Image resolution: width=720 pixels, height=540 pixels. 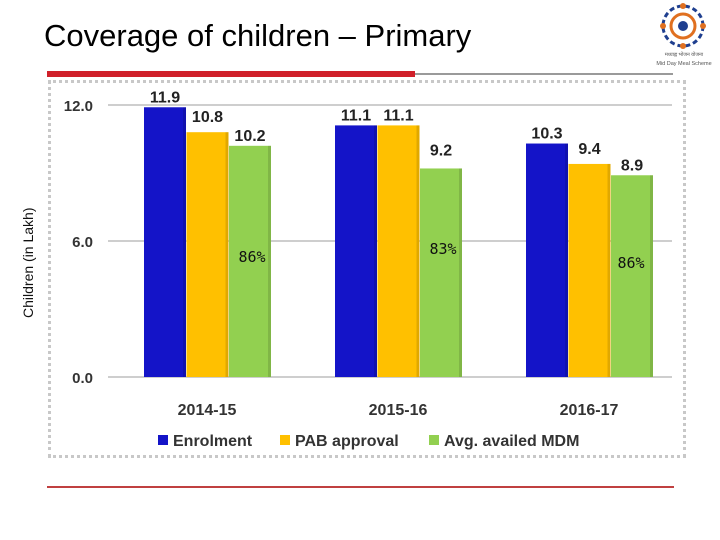 What do you see at coordinates (82, 378) in the screenshot?
I see `y-tick-label: 0.0` at bounding box center [82, 378].